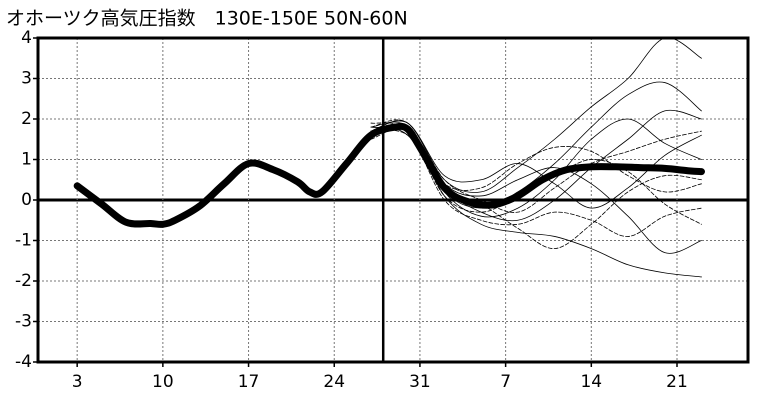 This screenshot has width=770, height=400. I want to click on x-tick-label: 24, so click(334, 382).